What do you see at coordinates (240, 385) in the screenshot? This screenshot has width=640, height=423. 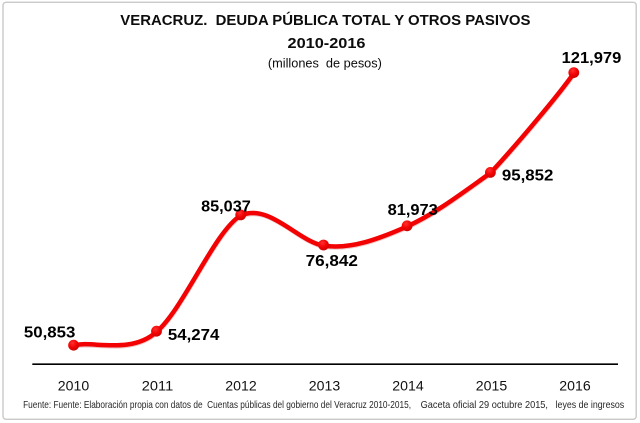 I see `svg-text: 2012` at bounding box center [240, 385].